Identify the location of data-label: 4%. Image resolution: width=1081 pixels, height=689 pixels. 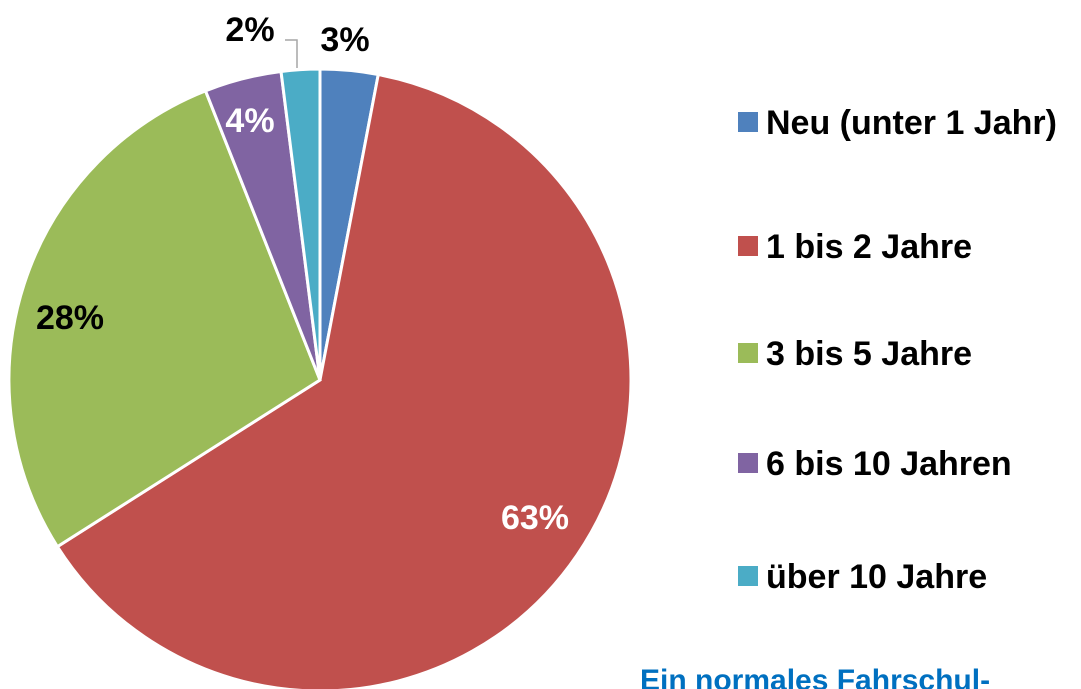
(249, 121).